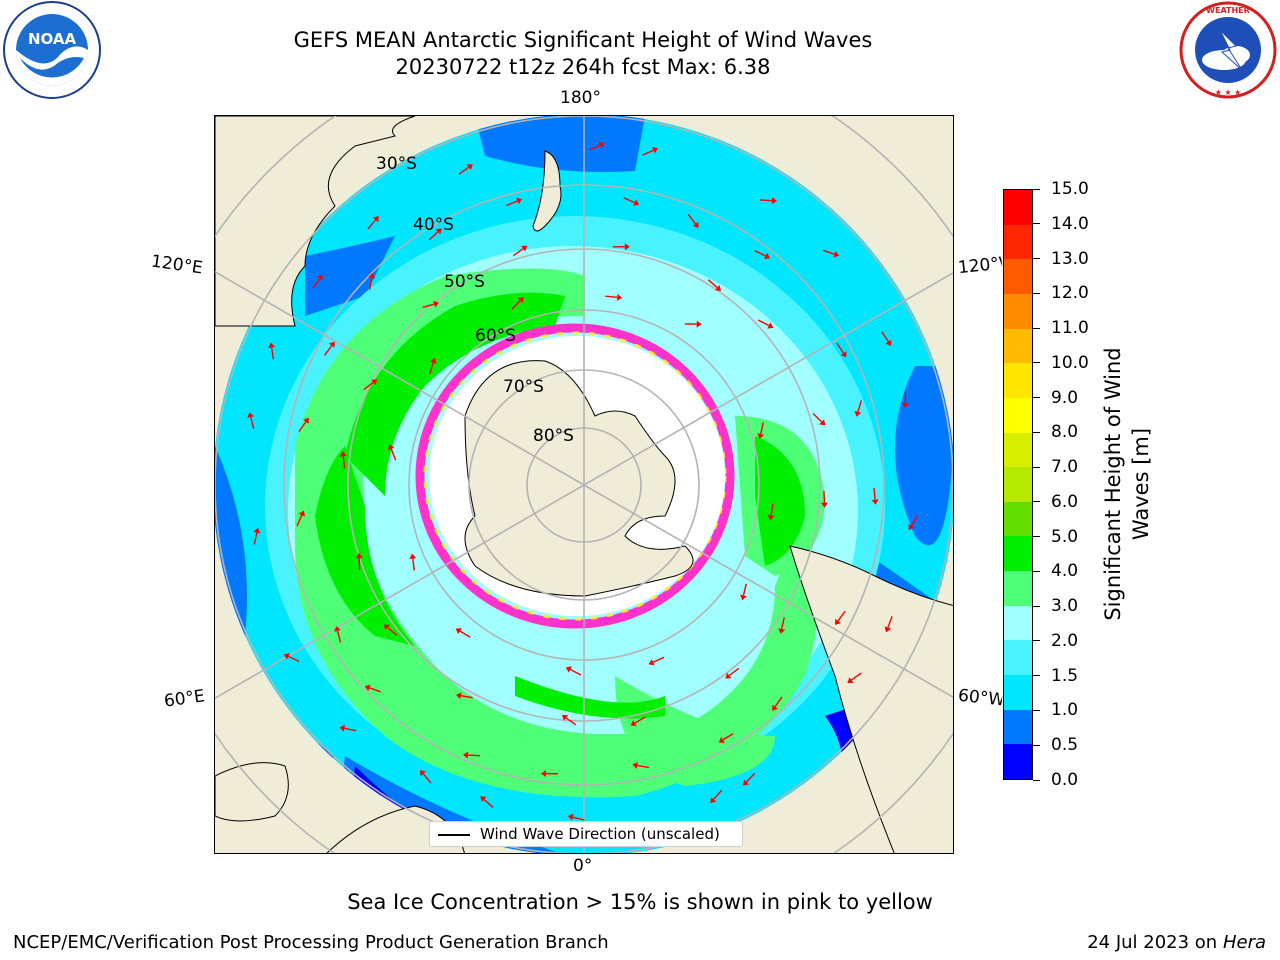 The width and height of the screenshot is (1280, 960). Describe the element at coordinates (1244, 942) in the screenshot. I see `footer-machine: Hera` at that location.